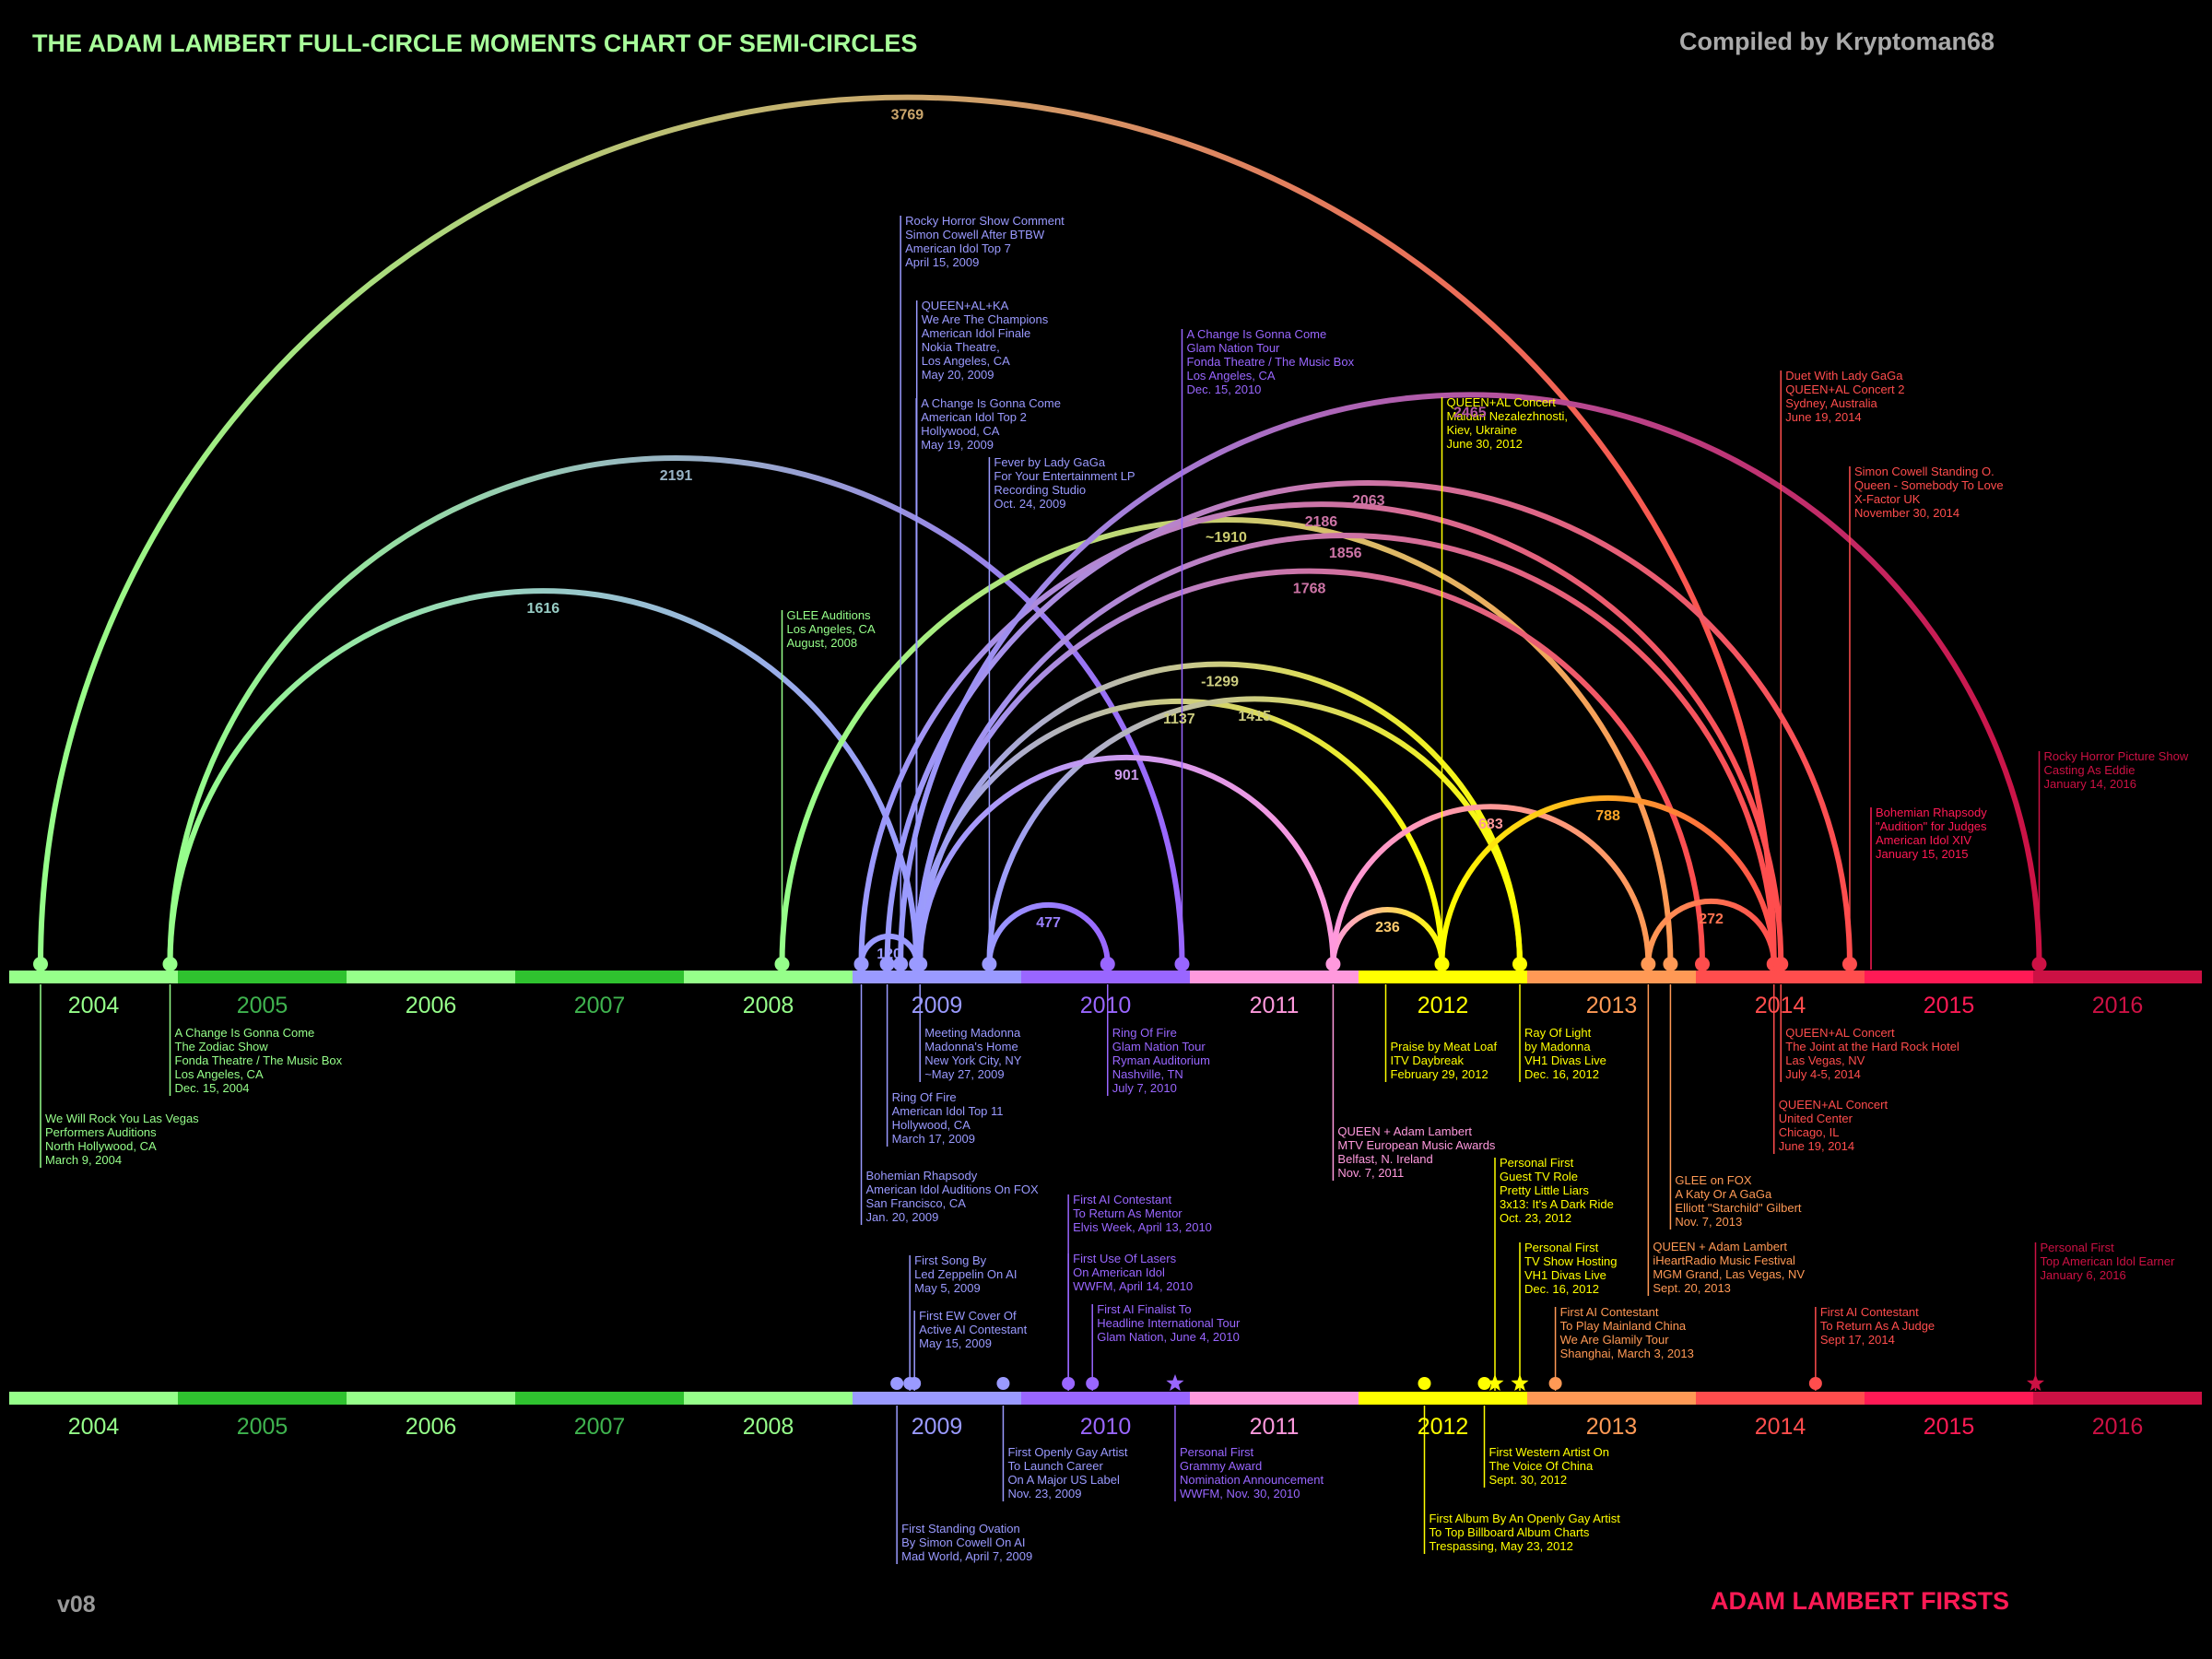  Describe the element at coordinates (676, 476) in the screenshot. I see `arc-label: 2191` at that location.